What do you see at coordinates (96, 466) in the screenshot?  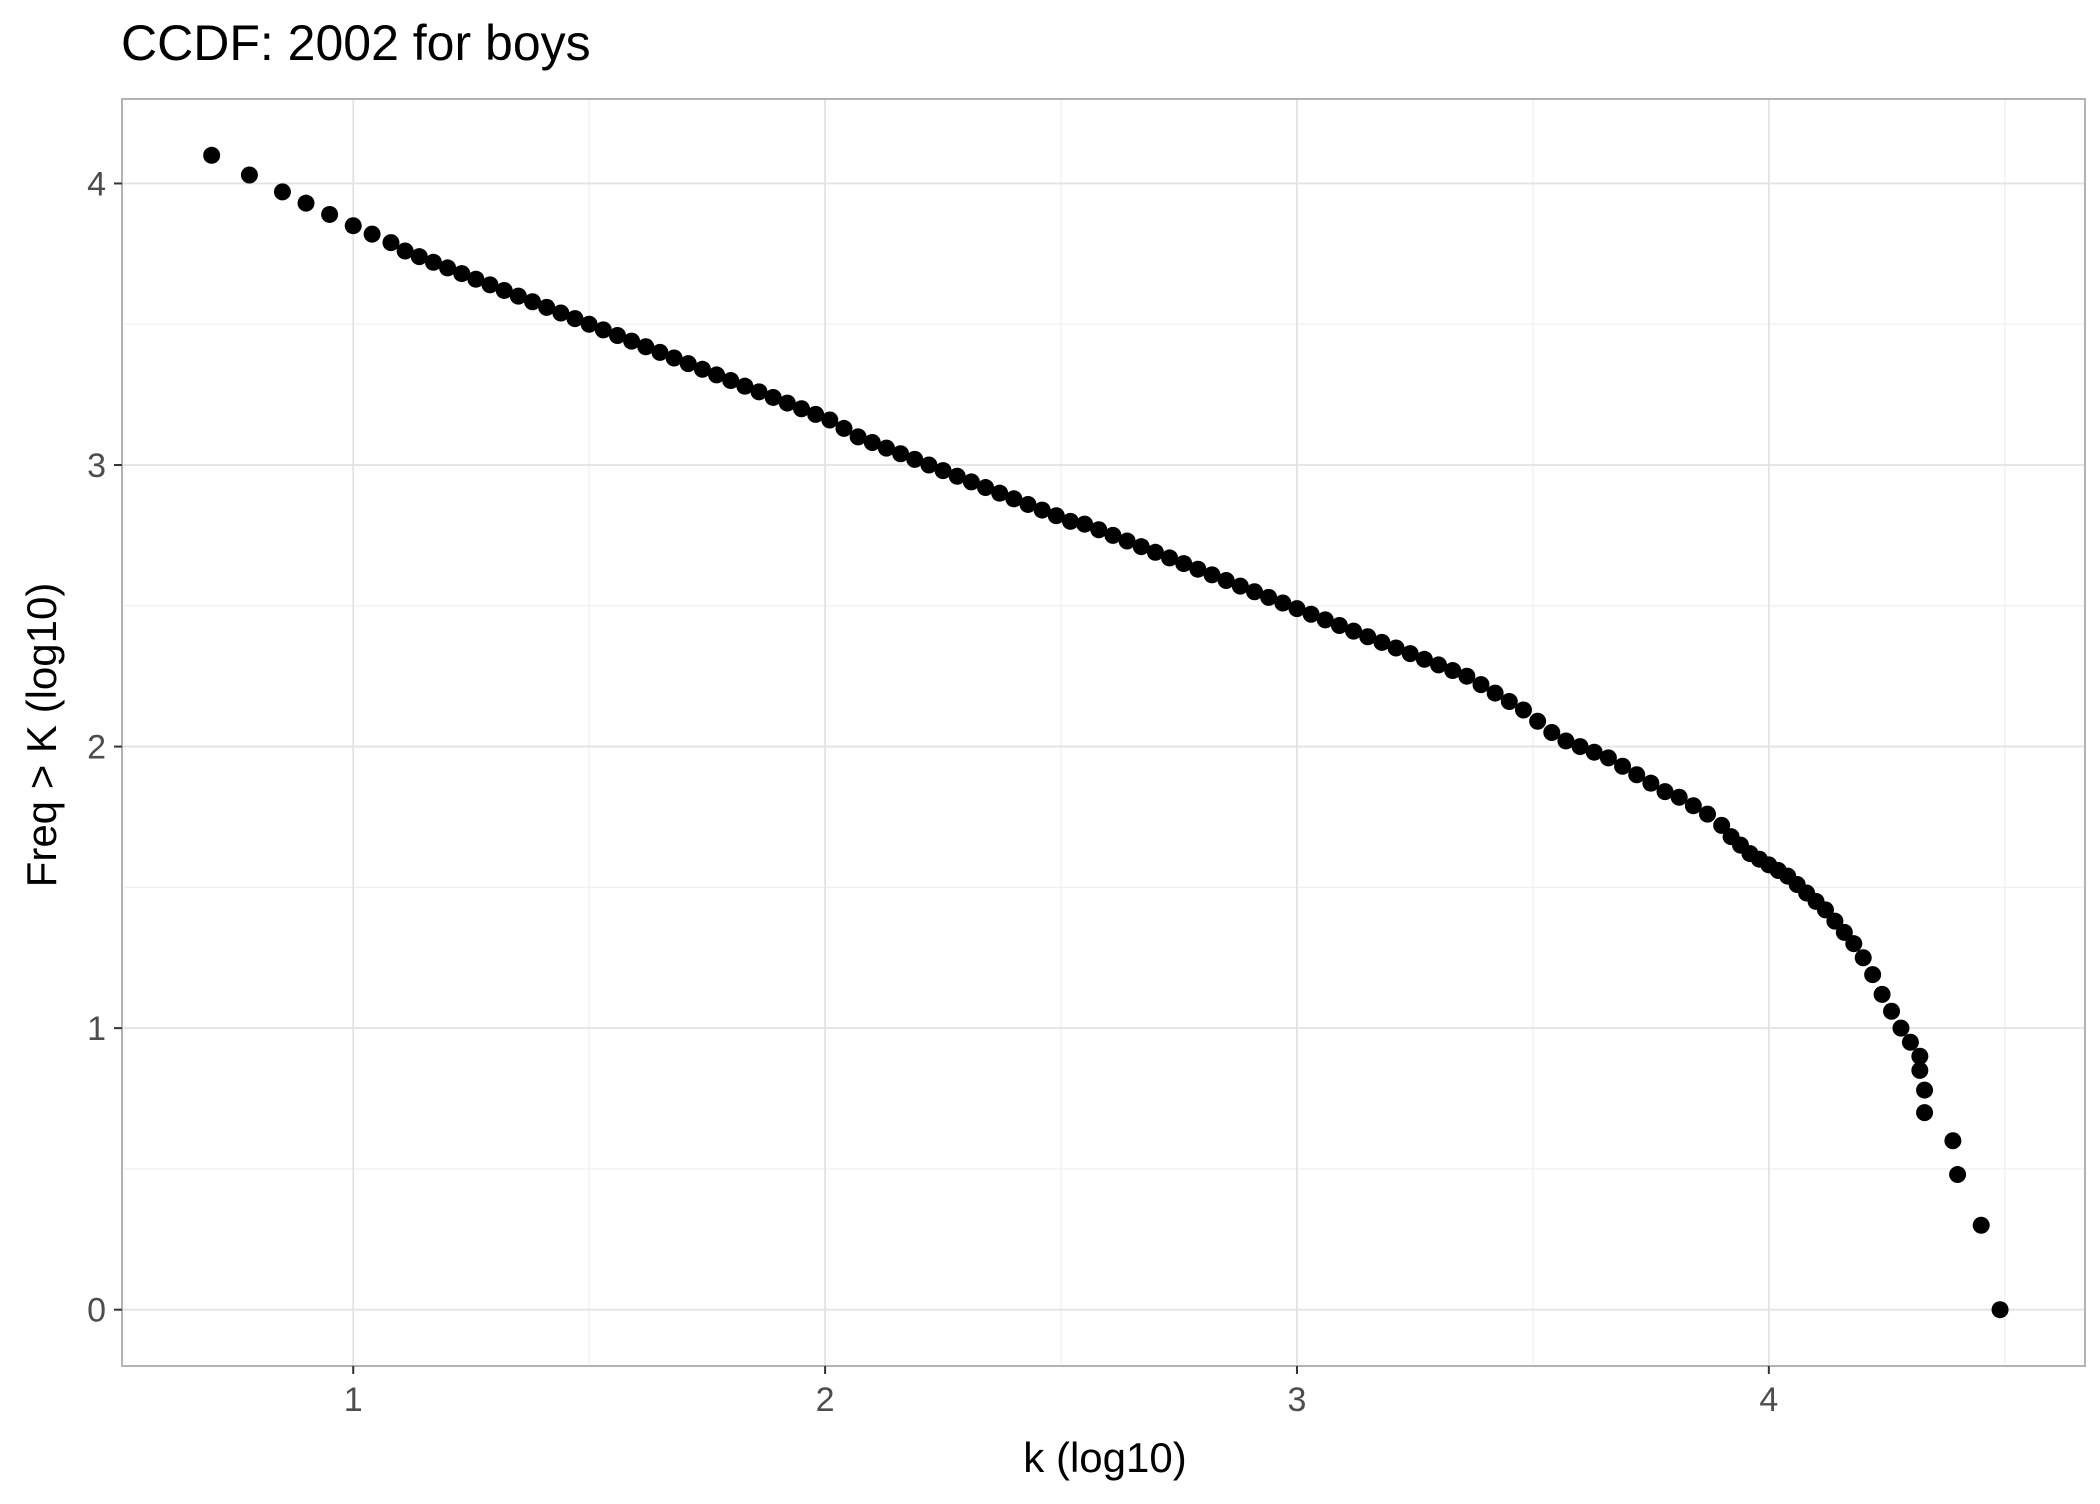 I see `y-tick-label: 3` at bounding box center [96, 466].